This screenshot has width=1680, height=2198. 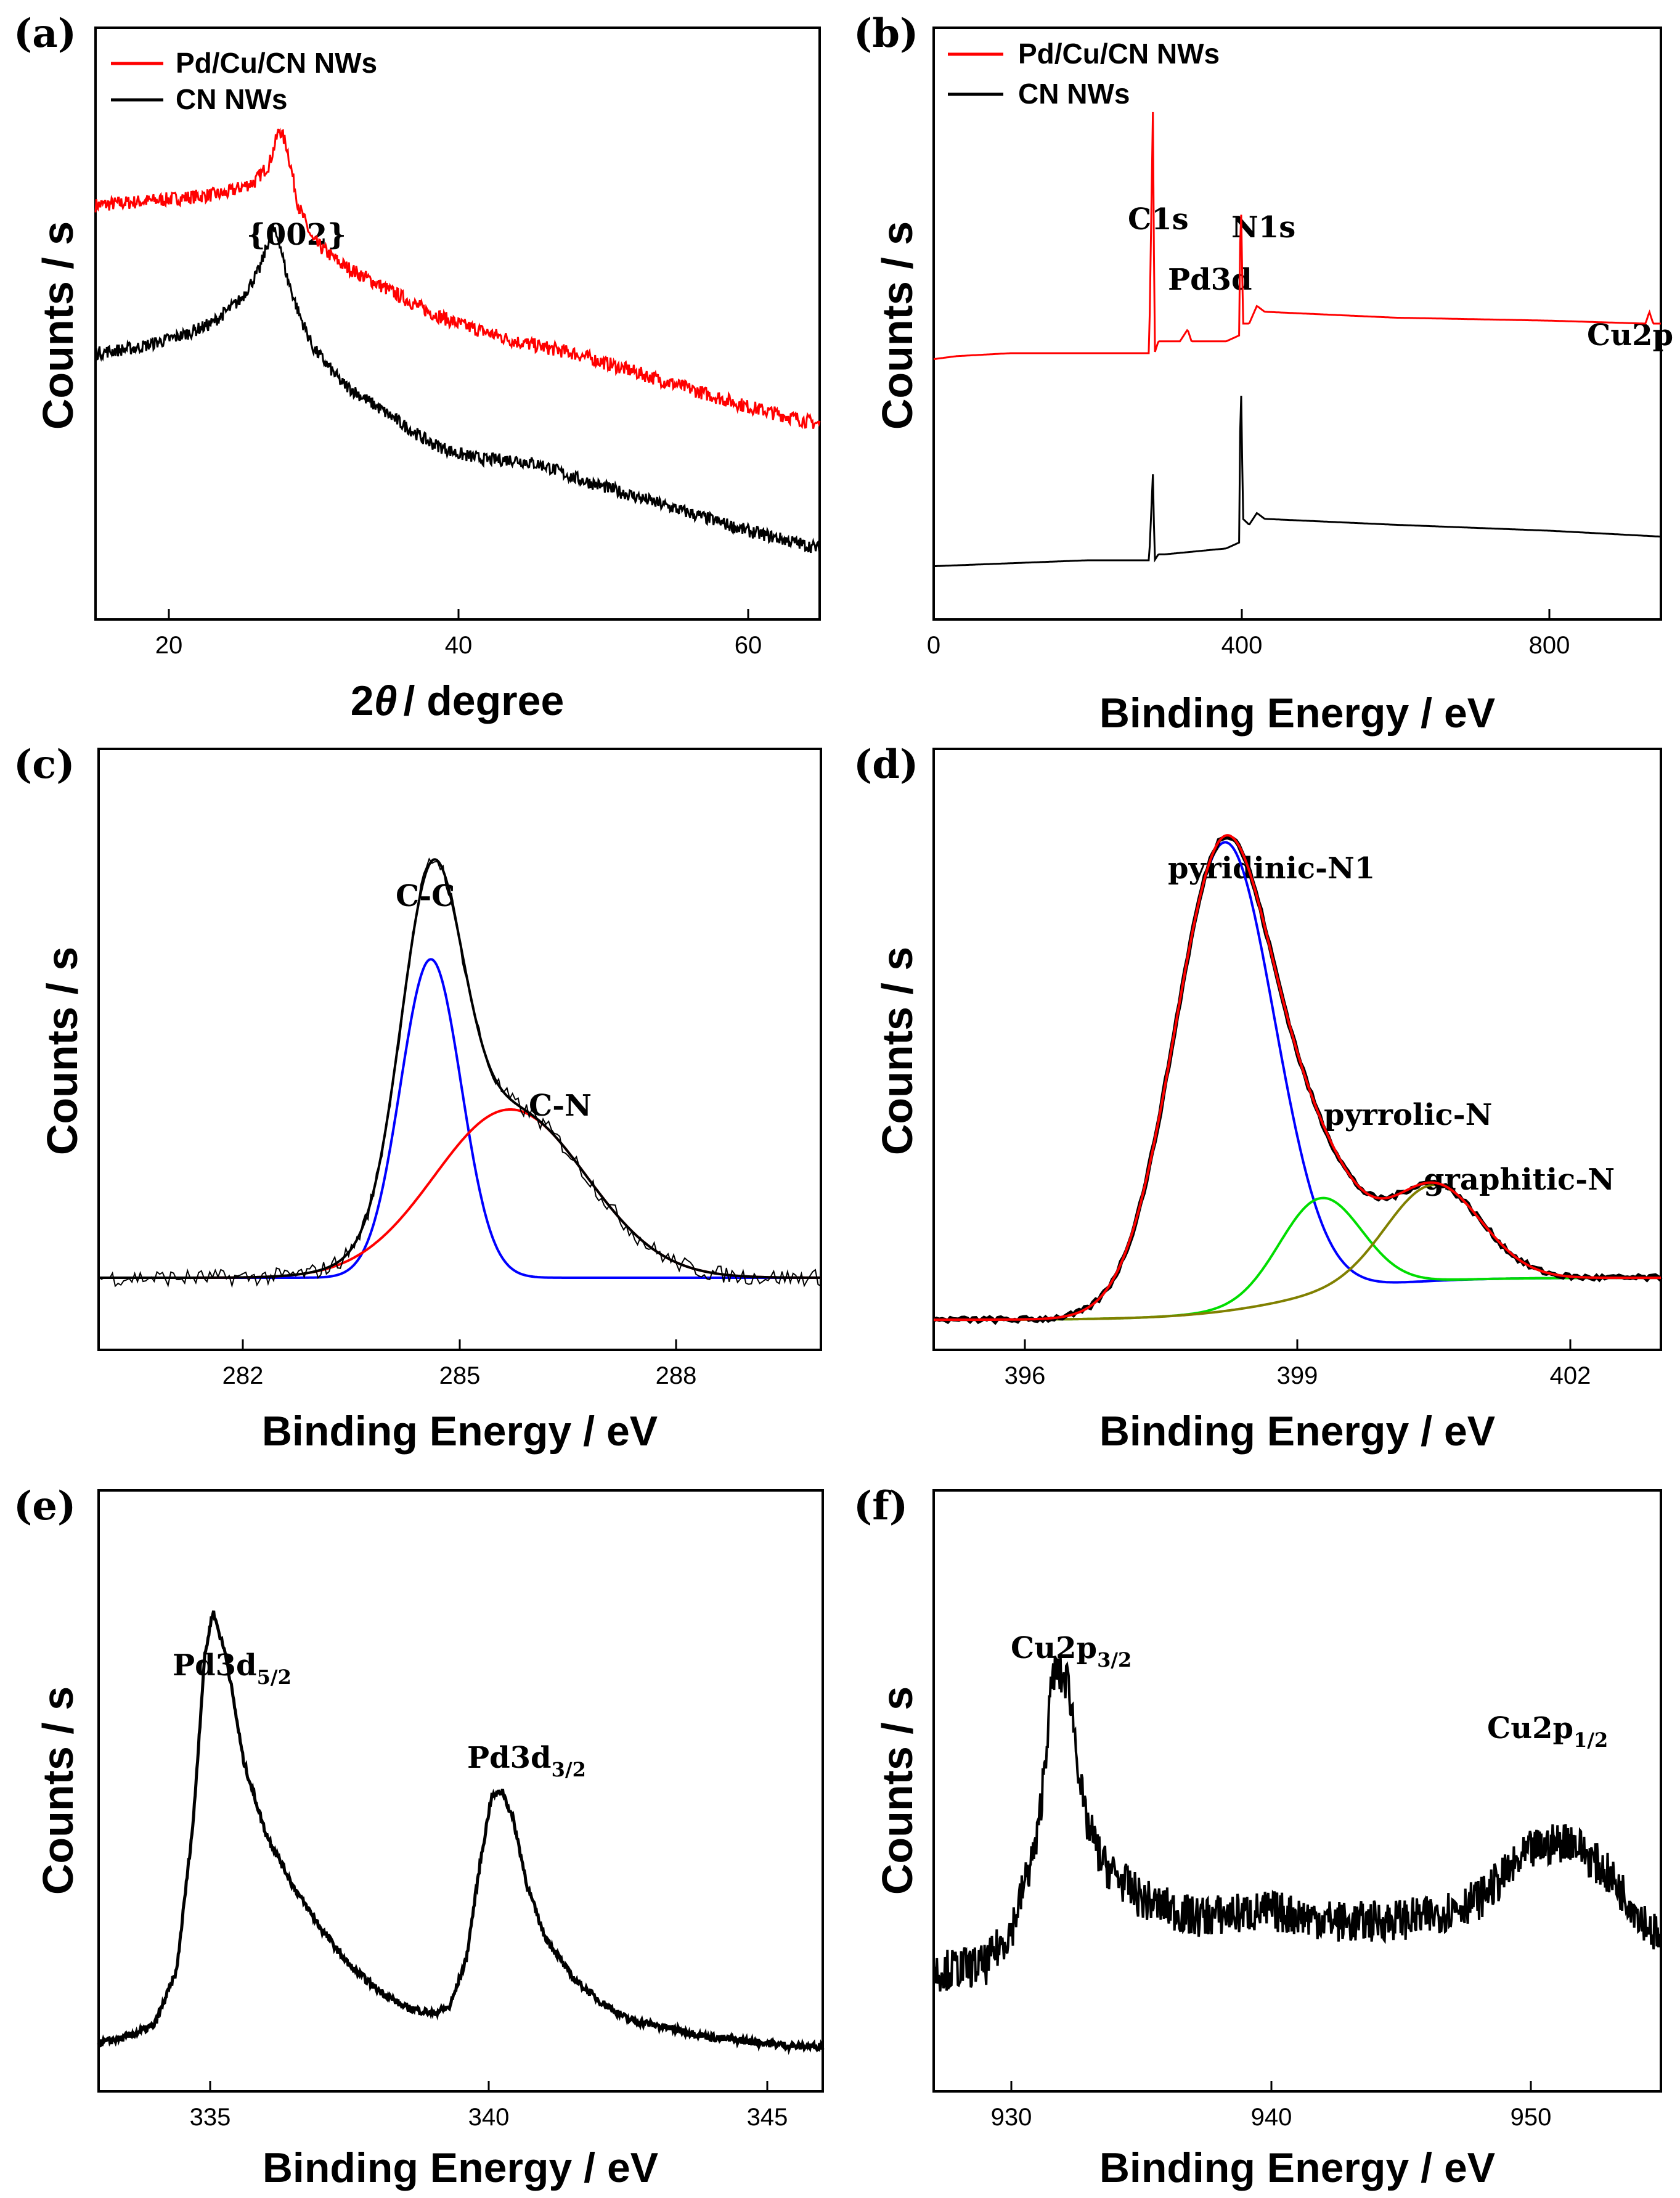 I want to click on series-line-cn-survey, so click(x=1297, y=482).